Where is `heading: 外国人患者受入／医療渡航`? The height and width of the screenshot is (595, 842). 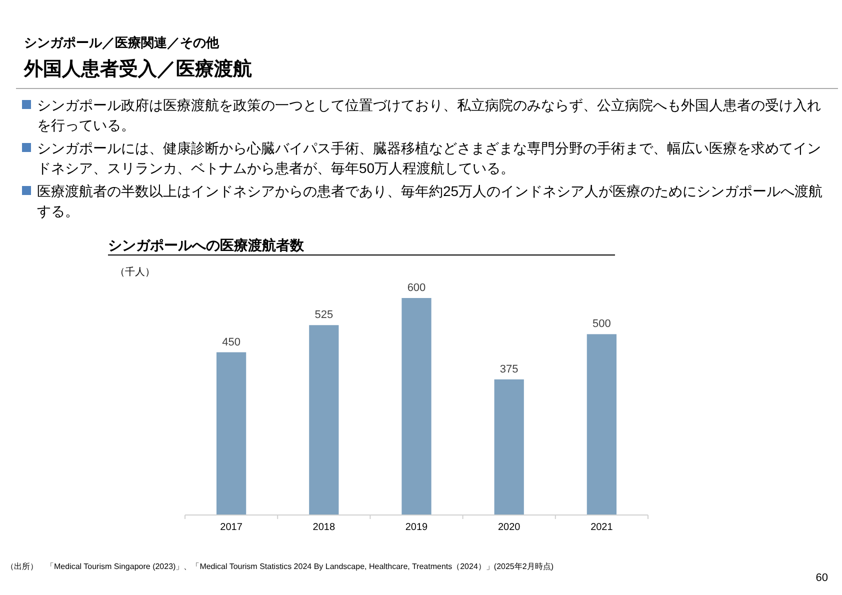 heading: 外国人患者受入／医療渡航 is located at coordinates (138, 70).